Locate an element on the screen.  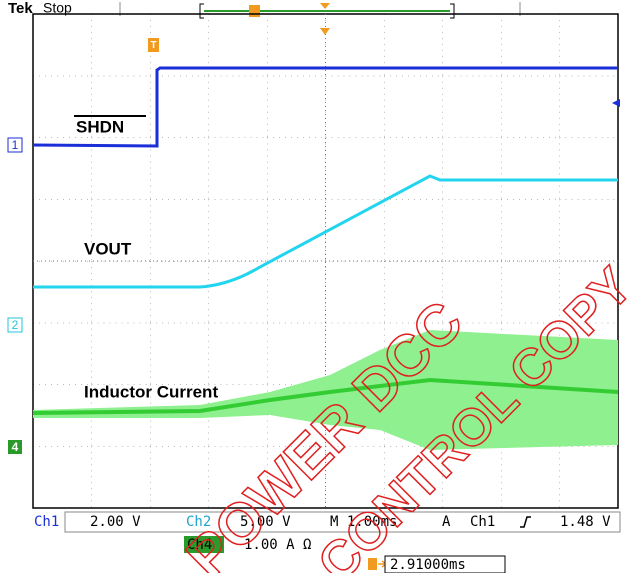
slope-icon is located at coordinates (525, 522).